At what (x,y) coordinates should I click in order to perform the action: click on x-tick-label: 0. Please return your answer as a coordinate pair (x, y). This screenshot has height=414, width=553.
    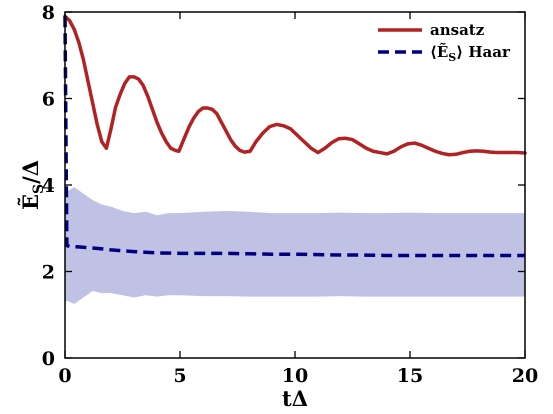
    Looking at the image, I should click on (64, 376).